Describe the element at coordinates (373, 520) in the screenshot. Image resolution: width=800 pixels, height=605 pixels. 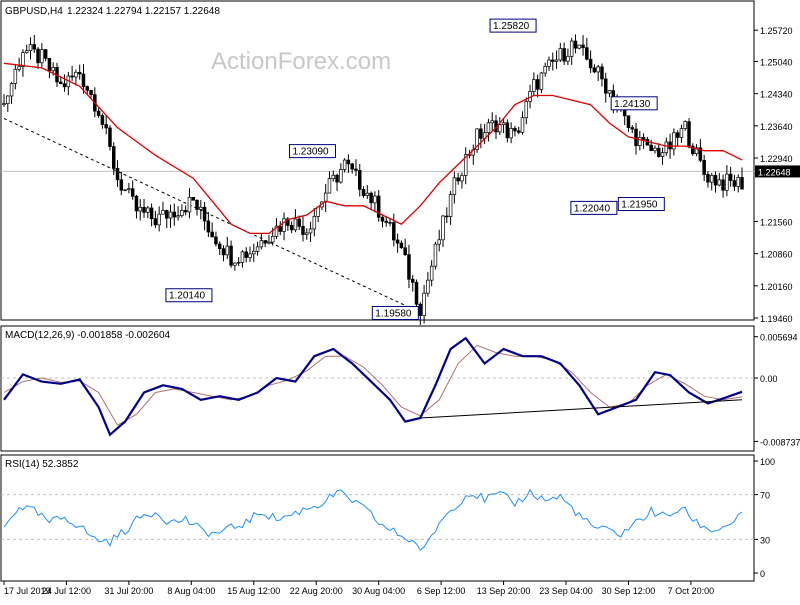
I see `rsi-line` at that location.